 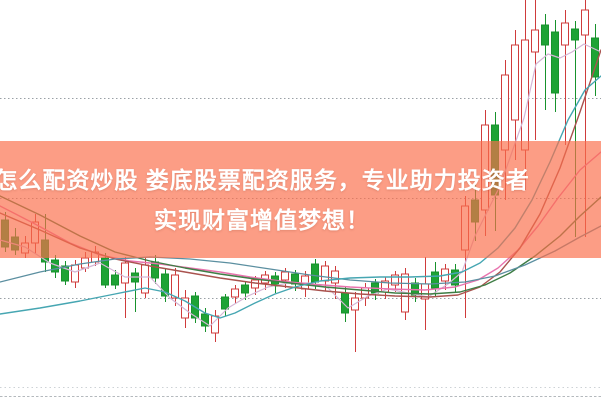 I want to click on promo-banner-line-2: 实现财富增值梦想！, so click(x=262, y=219).